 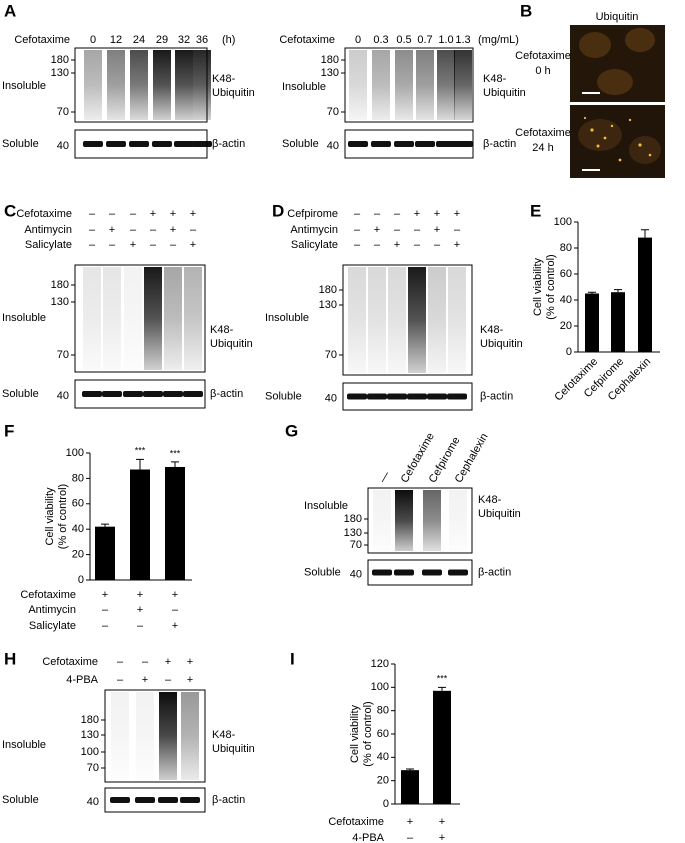 What do you see at coordinates (10, 658) in the screenshot?
I see `panel-letter: H` at bounding box center [10, 658].